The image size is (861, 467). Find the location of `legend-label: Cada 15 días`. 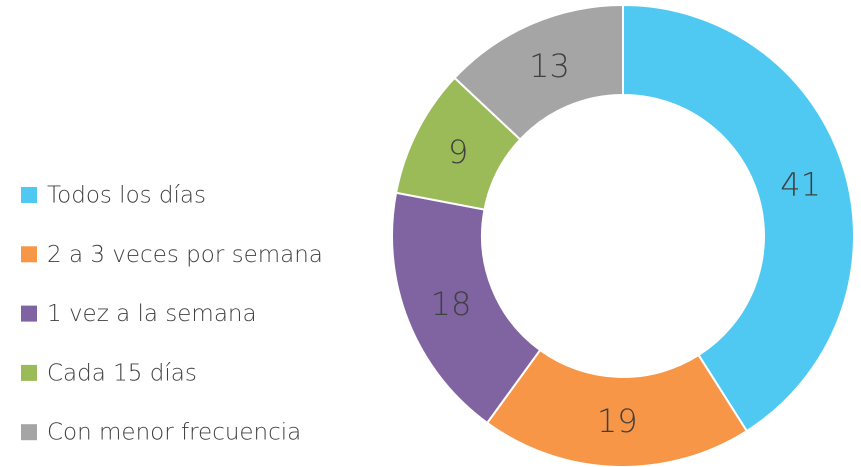

legend-label: Cada 15 días is located at coordinates (122, 373).